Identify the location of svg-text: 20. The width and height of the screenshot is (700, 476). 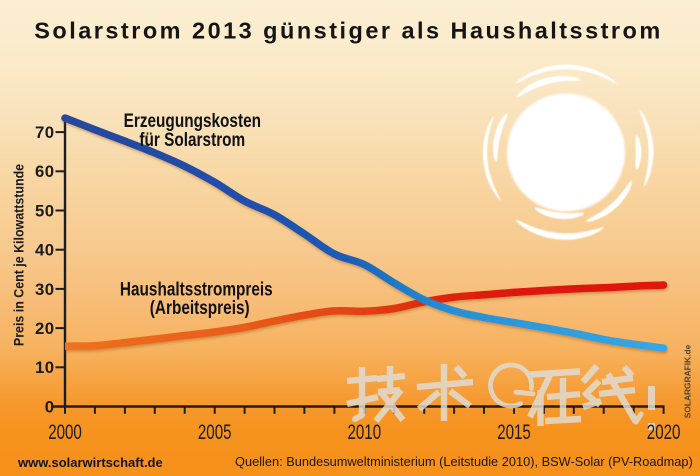
(44, 328).